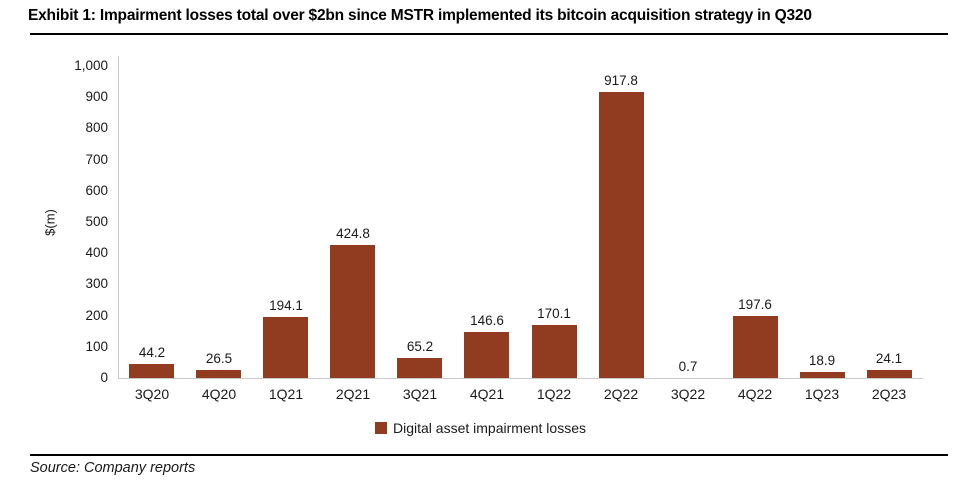 The width and height of the screenshot is (961, 491). Describe the element at coordinates (152, 394) in the screenshot. I see `x-axis-tick-label-3q20: 3Q20` at that location.